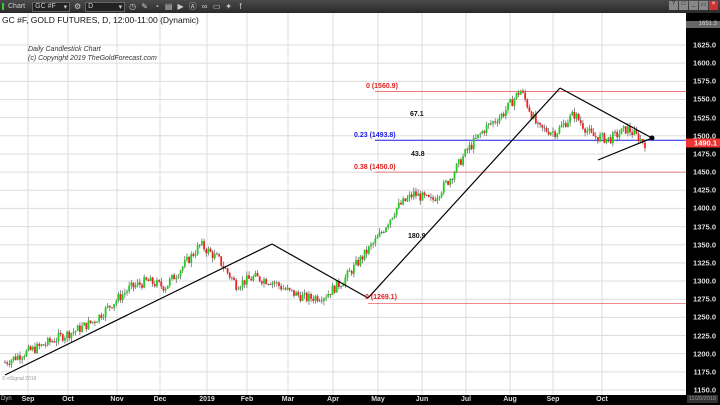  I want to click on chart-tab: Chart, so click(15, 6).